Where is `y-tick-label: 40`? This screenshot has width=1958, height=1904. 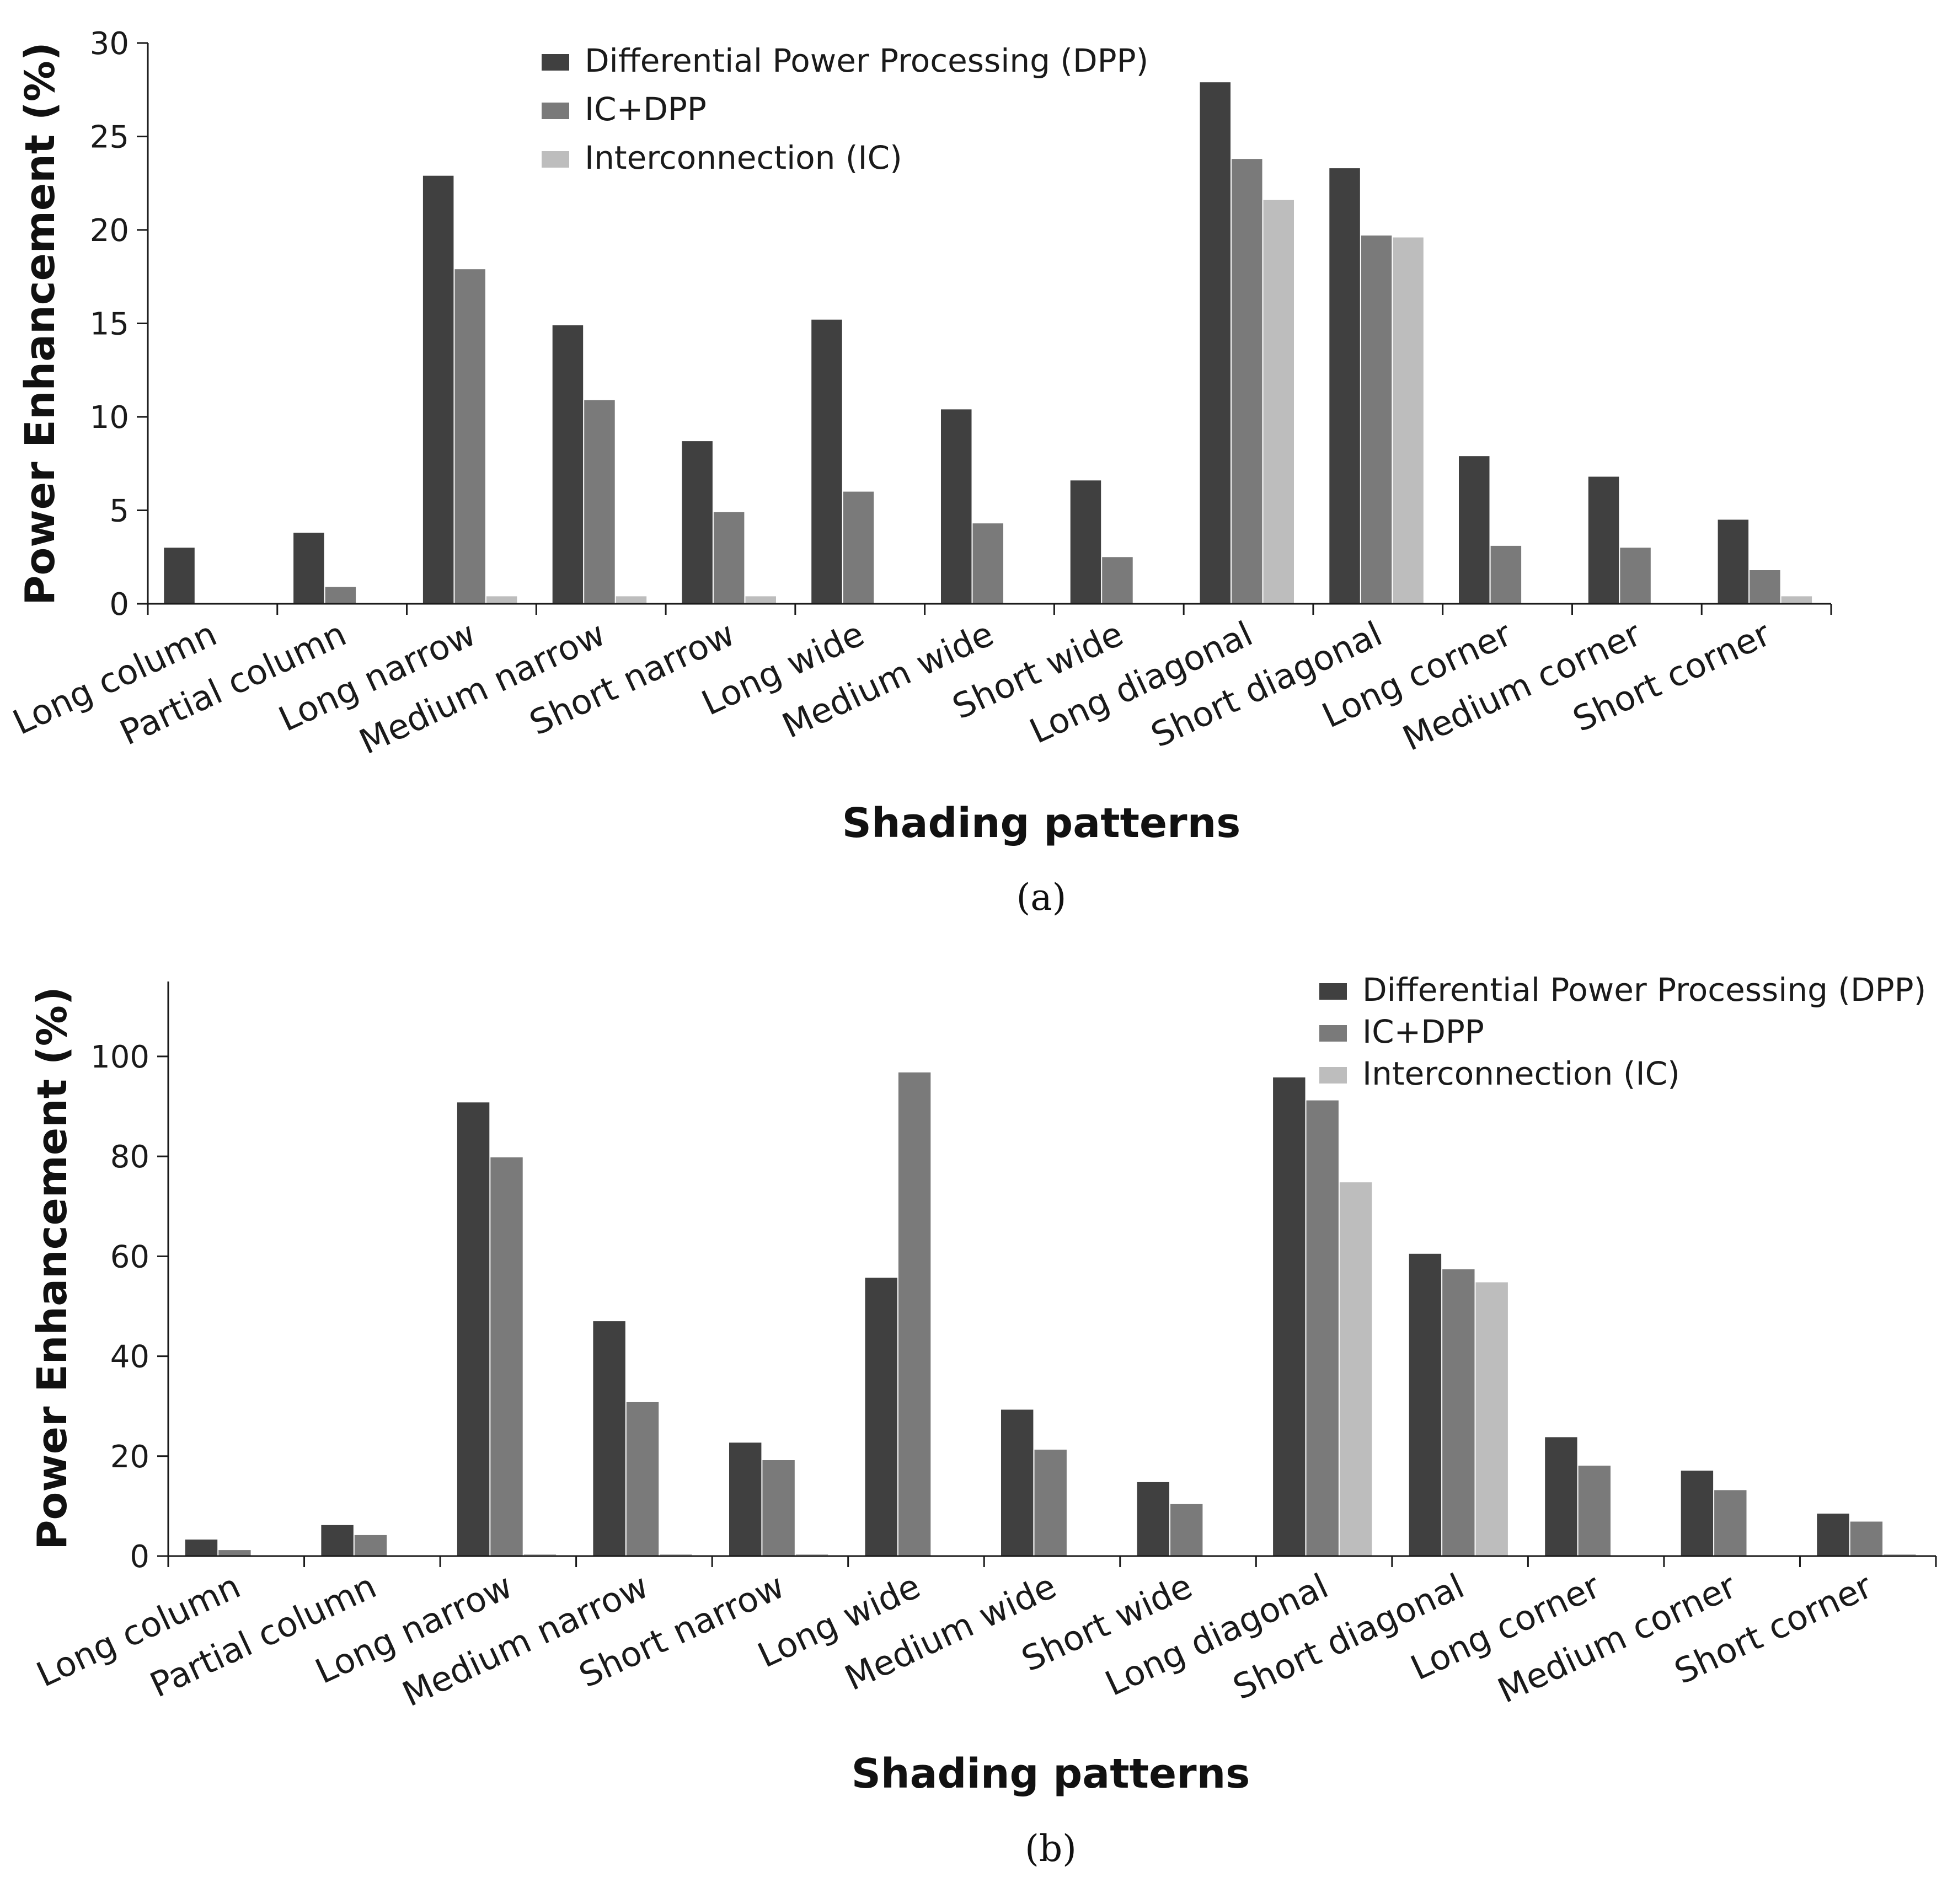 y-tick-label: 40 is located at coordinates (129, 1357).